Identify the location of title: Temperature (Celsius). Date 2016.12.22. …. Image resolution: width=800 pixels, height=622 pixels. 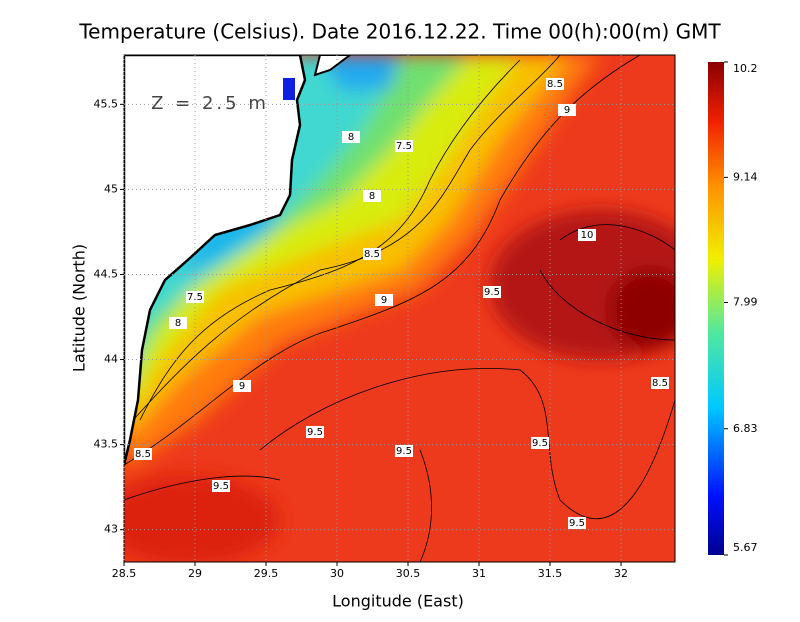
(399, 32).